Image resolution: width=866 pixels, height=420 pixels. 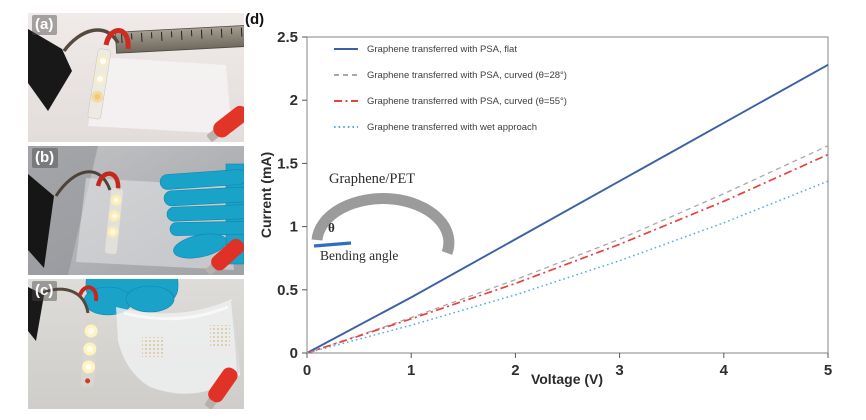 What do you see at coordinates (235, 337) in the screenshot?
I see `film-fold-edge` at bounding box center [235, 337].